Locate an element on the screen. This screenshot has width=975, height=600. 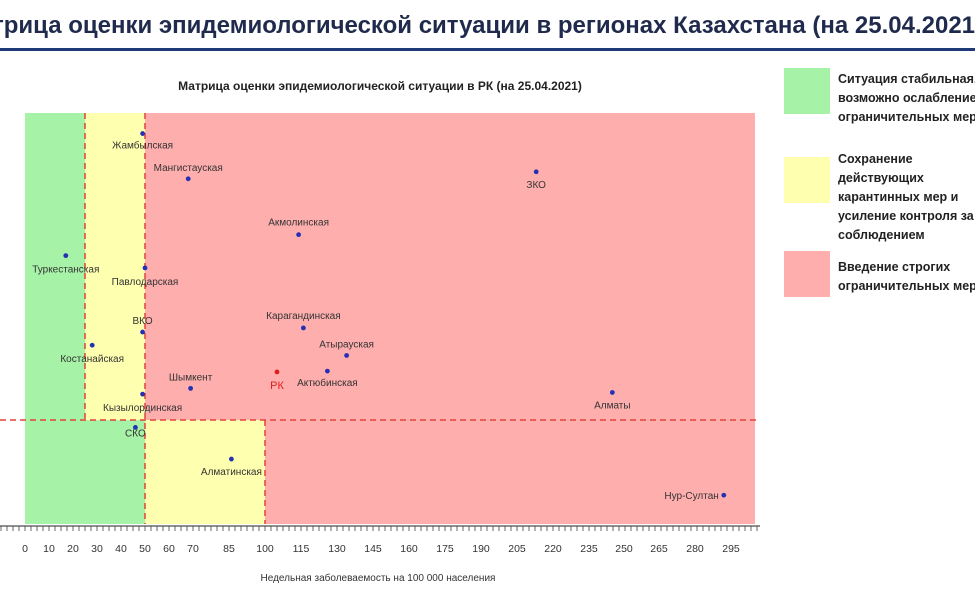
zone-yellow-upper is located at coordinates (115, 266).